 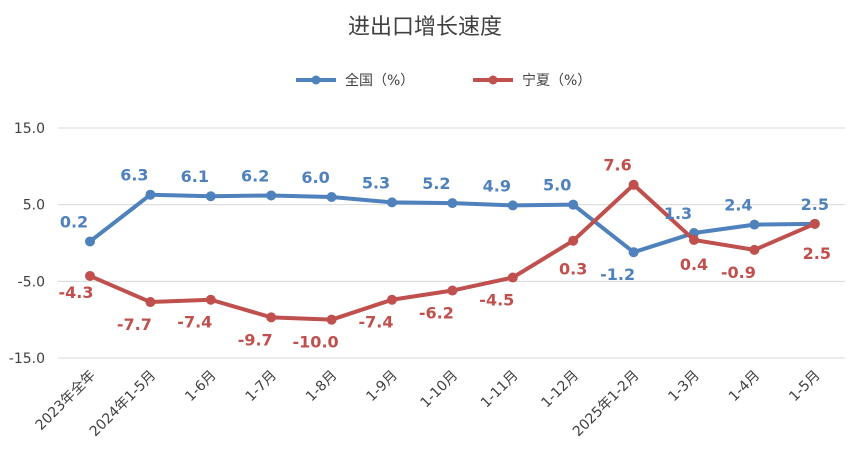 I want to click on x-tick-label: 1-10月, so click(x=440, y=390).